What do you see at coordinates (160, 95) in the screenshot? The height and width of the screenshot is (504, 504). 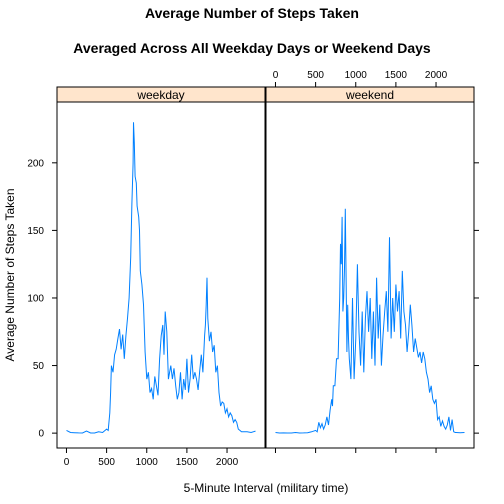 I see `strip-label-weekday: weekday` at bounding box center [160, 95].